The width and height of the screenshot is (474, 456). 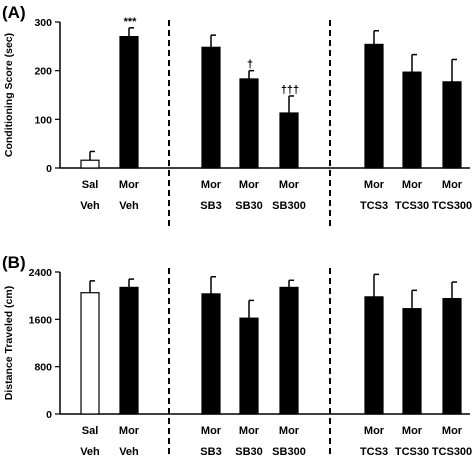 I want to click on y-axis-title: Conditioning Score (sec), so click(x=9, y=95).